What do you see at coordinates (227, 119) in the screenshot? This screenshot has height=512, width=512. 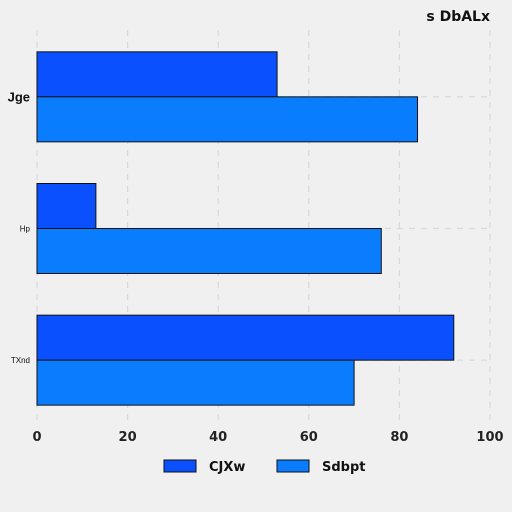 I see `bar-sdbpt-jge` at bounding box center [227, 119].